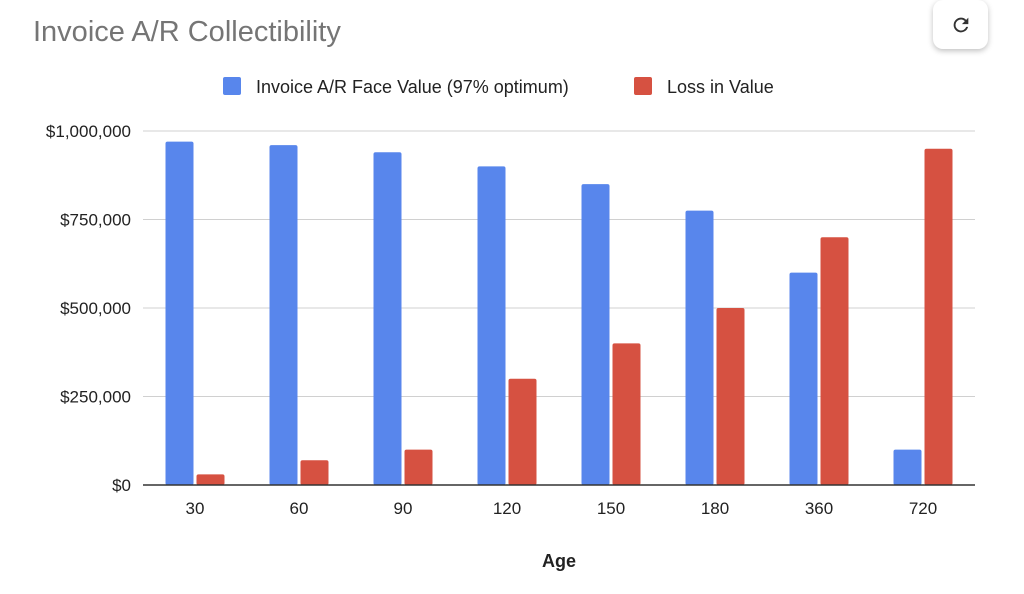  Describe the element at coordinates (403, 508) in the screenshot. I see `x-tick-label: 90` at that location.